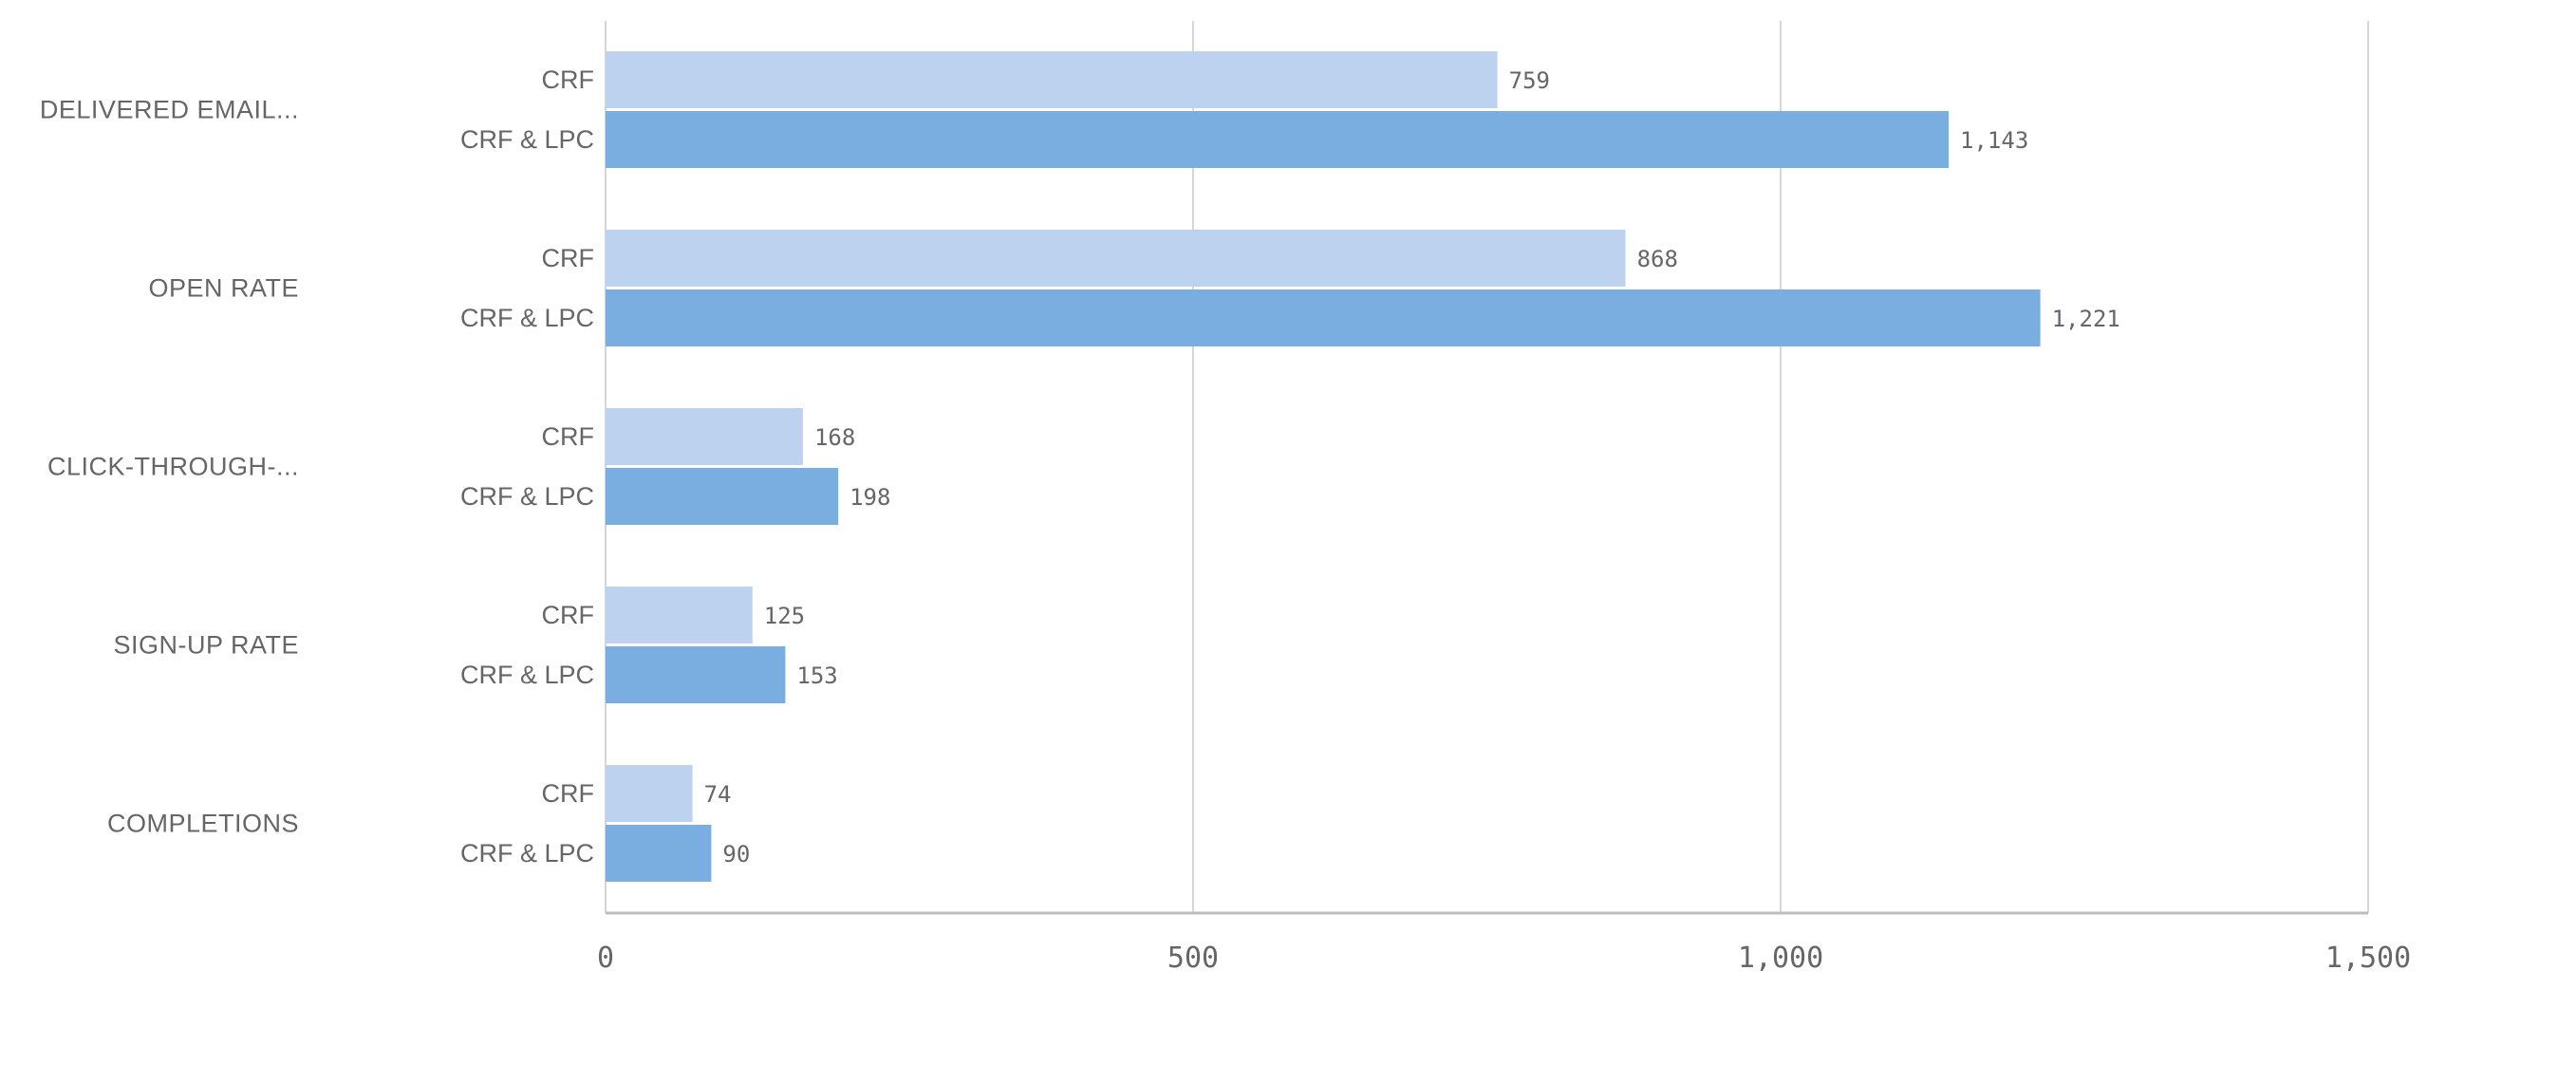  I want to click on category-label: OPEN RATE, so click(224, 288).